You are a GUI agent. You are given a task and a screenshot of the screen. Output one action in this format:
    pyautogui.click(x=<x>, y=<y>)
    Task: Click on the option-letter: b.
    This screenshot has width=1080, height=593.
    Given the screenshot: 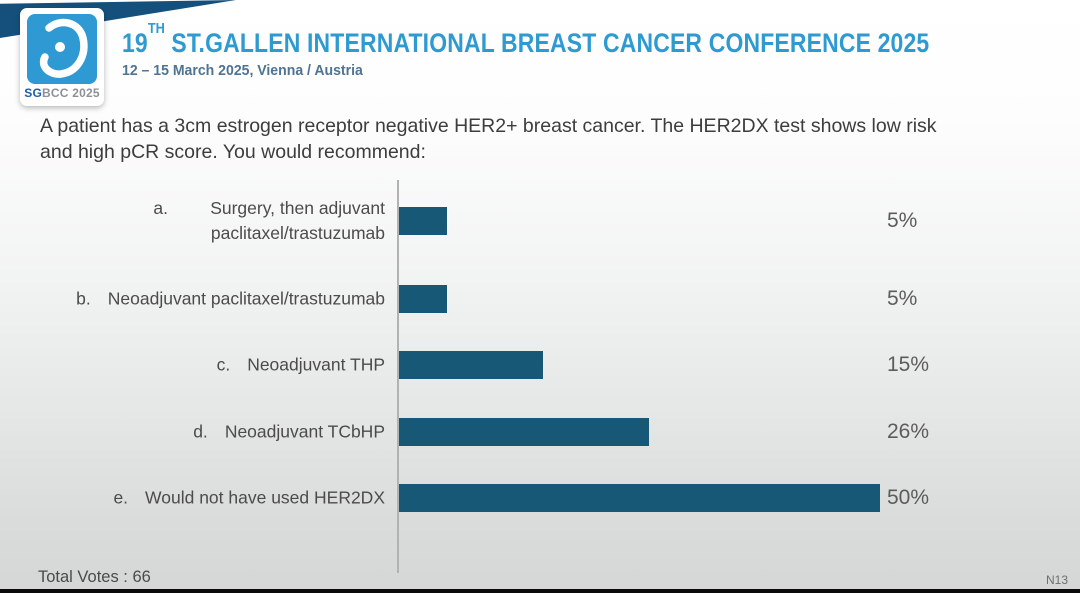 What is the action you would take?
    pyautogui.click(x=83, y=298)
    